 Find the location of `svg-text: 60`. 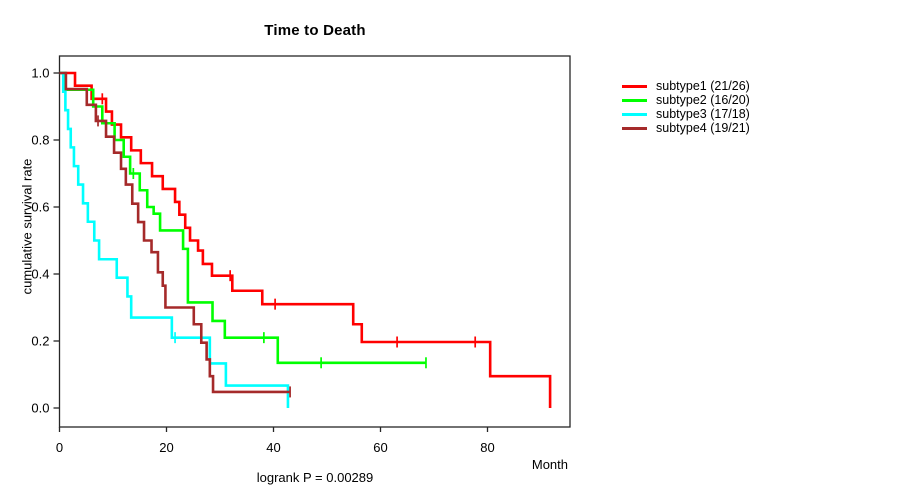

svg-text: 60 is located at coordinates (380, 447).